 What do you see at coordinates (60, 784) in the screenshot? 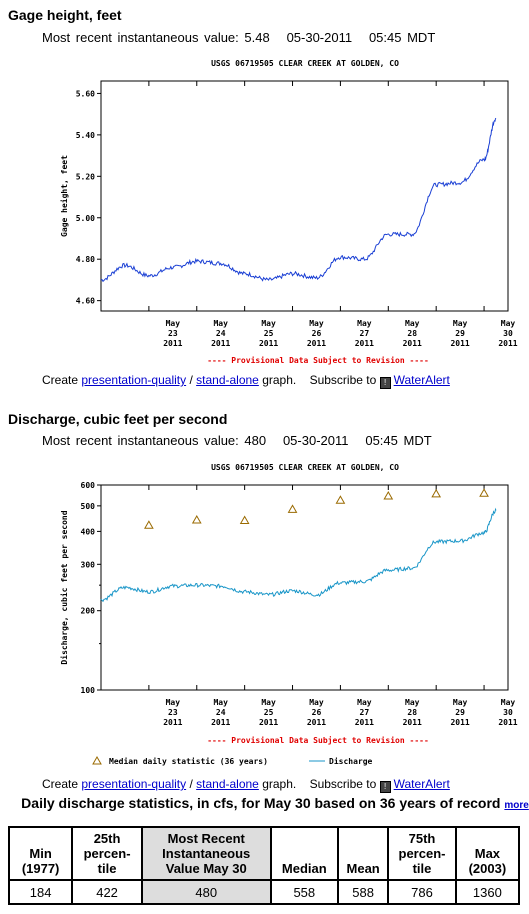
I see `create-label: Create` at bounding box center [60, 784].